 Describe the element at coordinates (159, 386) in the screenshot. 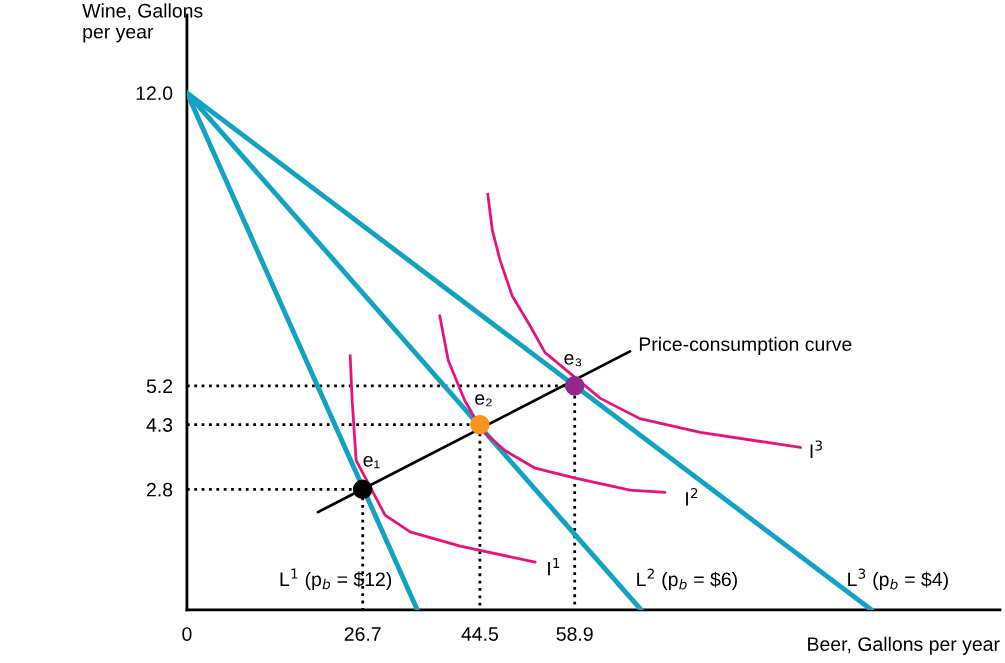

I see `y-tick-label: 5.2` at that location.